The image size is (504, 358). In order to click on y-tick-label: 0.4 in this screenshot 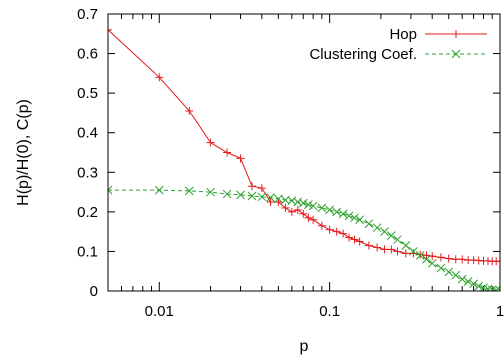, I will do `click(87, 133)`.